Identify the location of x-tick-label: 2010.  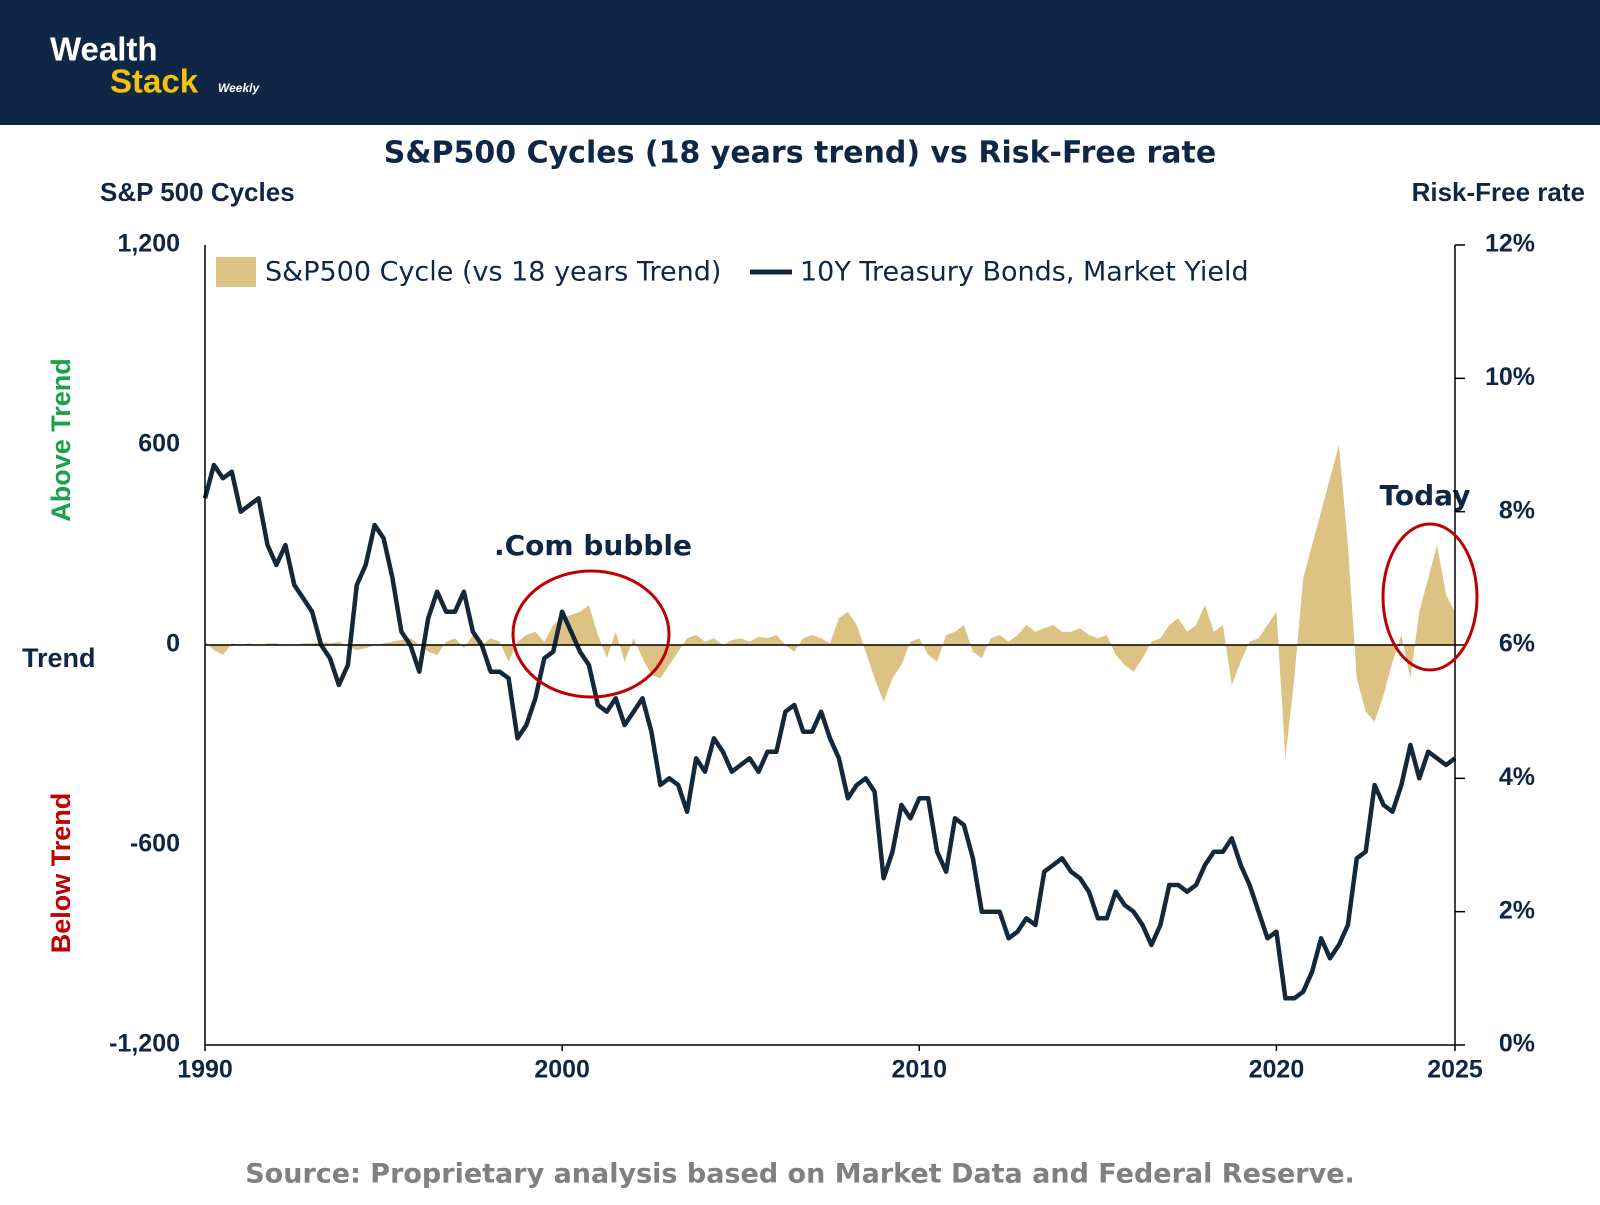
(919, 1070).